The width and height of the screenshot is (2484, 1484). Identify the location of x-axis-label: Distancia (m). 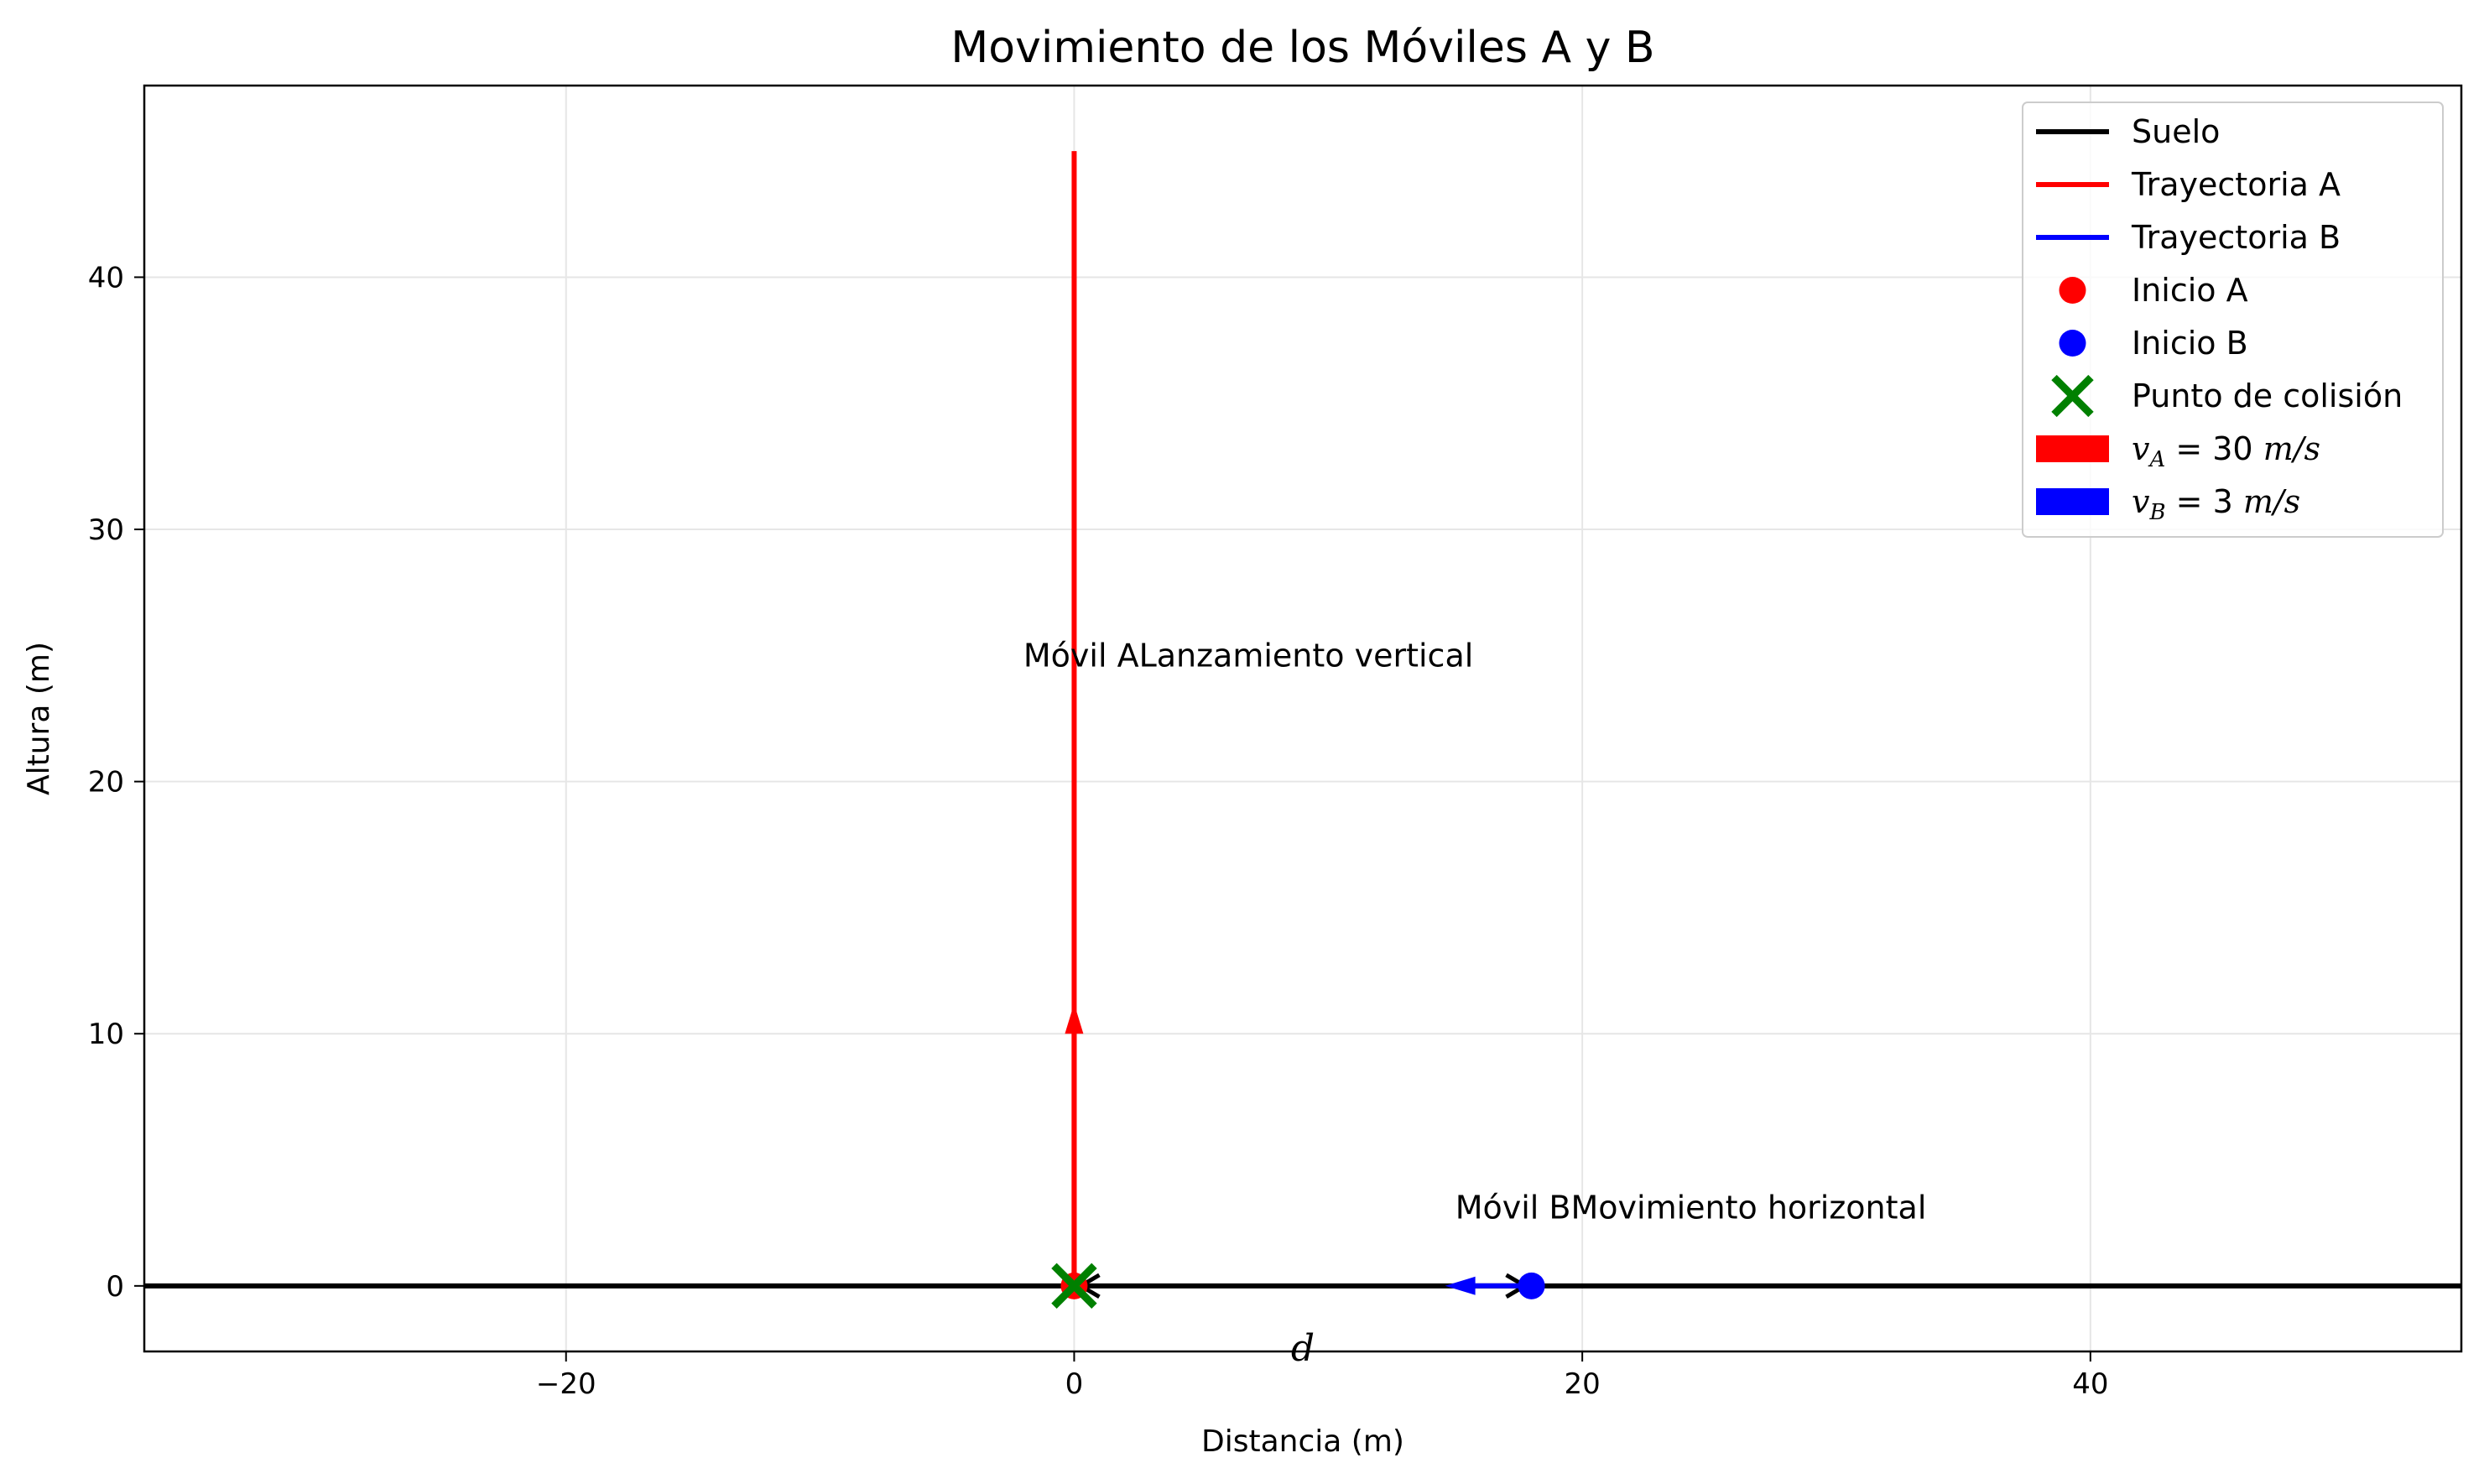
(1302, 1441).